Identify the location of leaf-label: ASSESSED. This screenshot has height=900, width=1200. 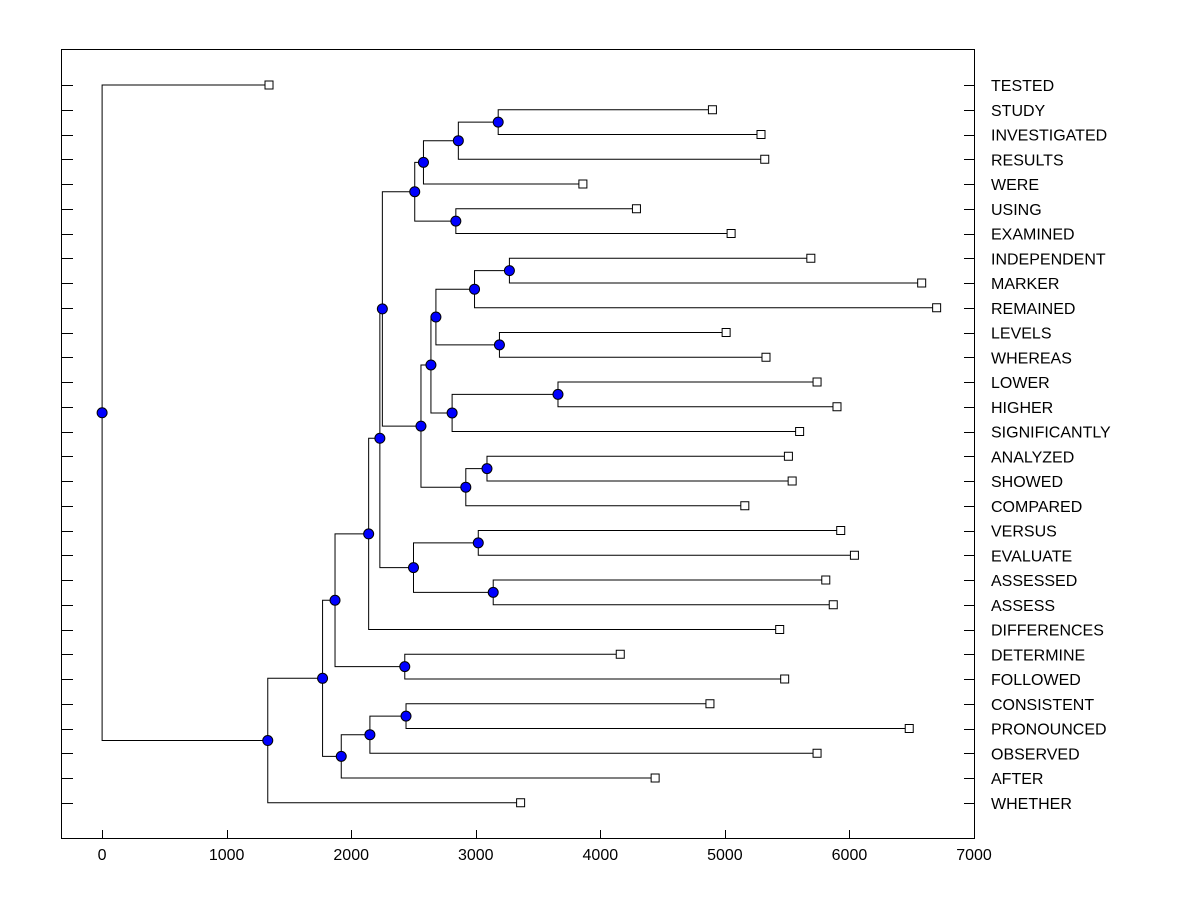
(1034, 581).